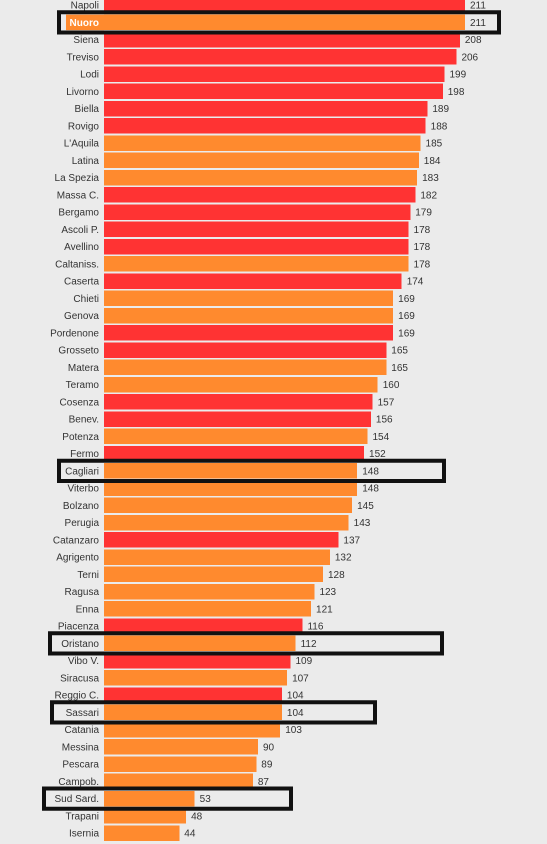 Image resolution: width=547 pixels, height=844 pixels. I want to click on value-label: 208, so click(473, 40).